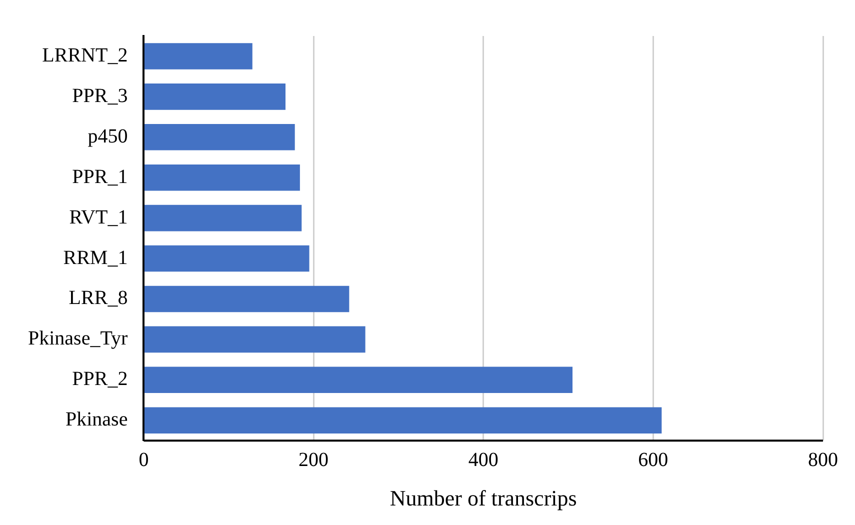 The height and width of the screenshot is (525, 855). Describe the element at coordinates (653, 459) in the screenshot. I see `x-tick-label: 600` at that location.